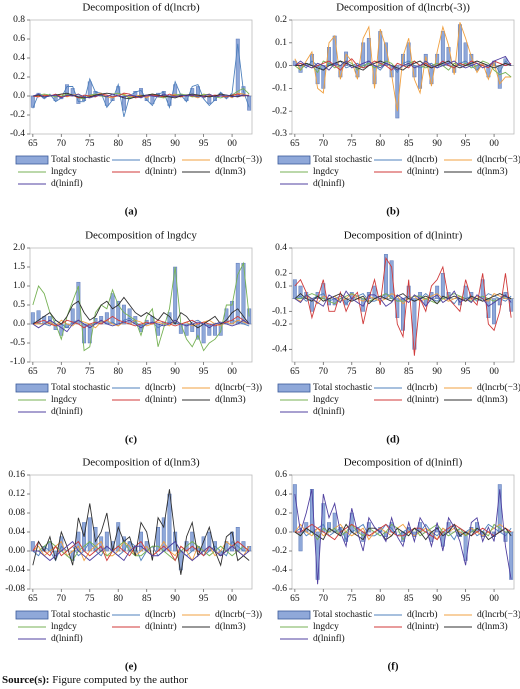  I want to click on panel-label: (e), so click(131, 667).